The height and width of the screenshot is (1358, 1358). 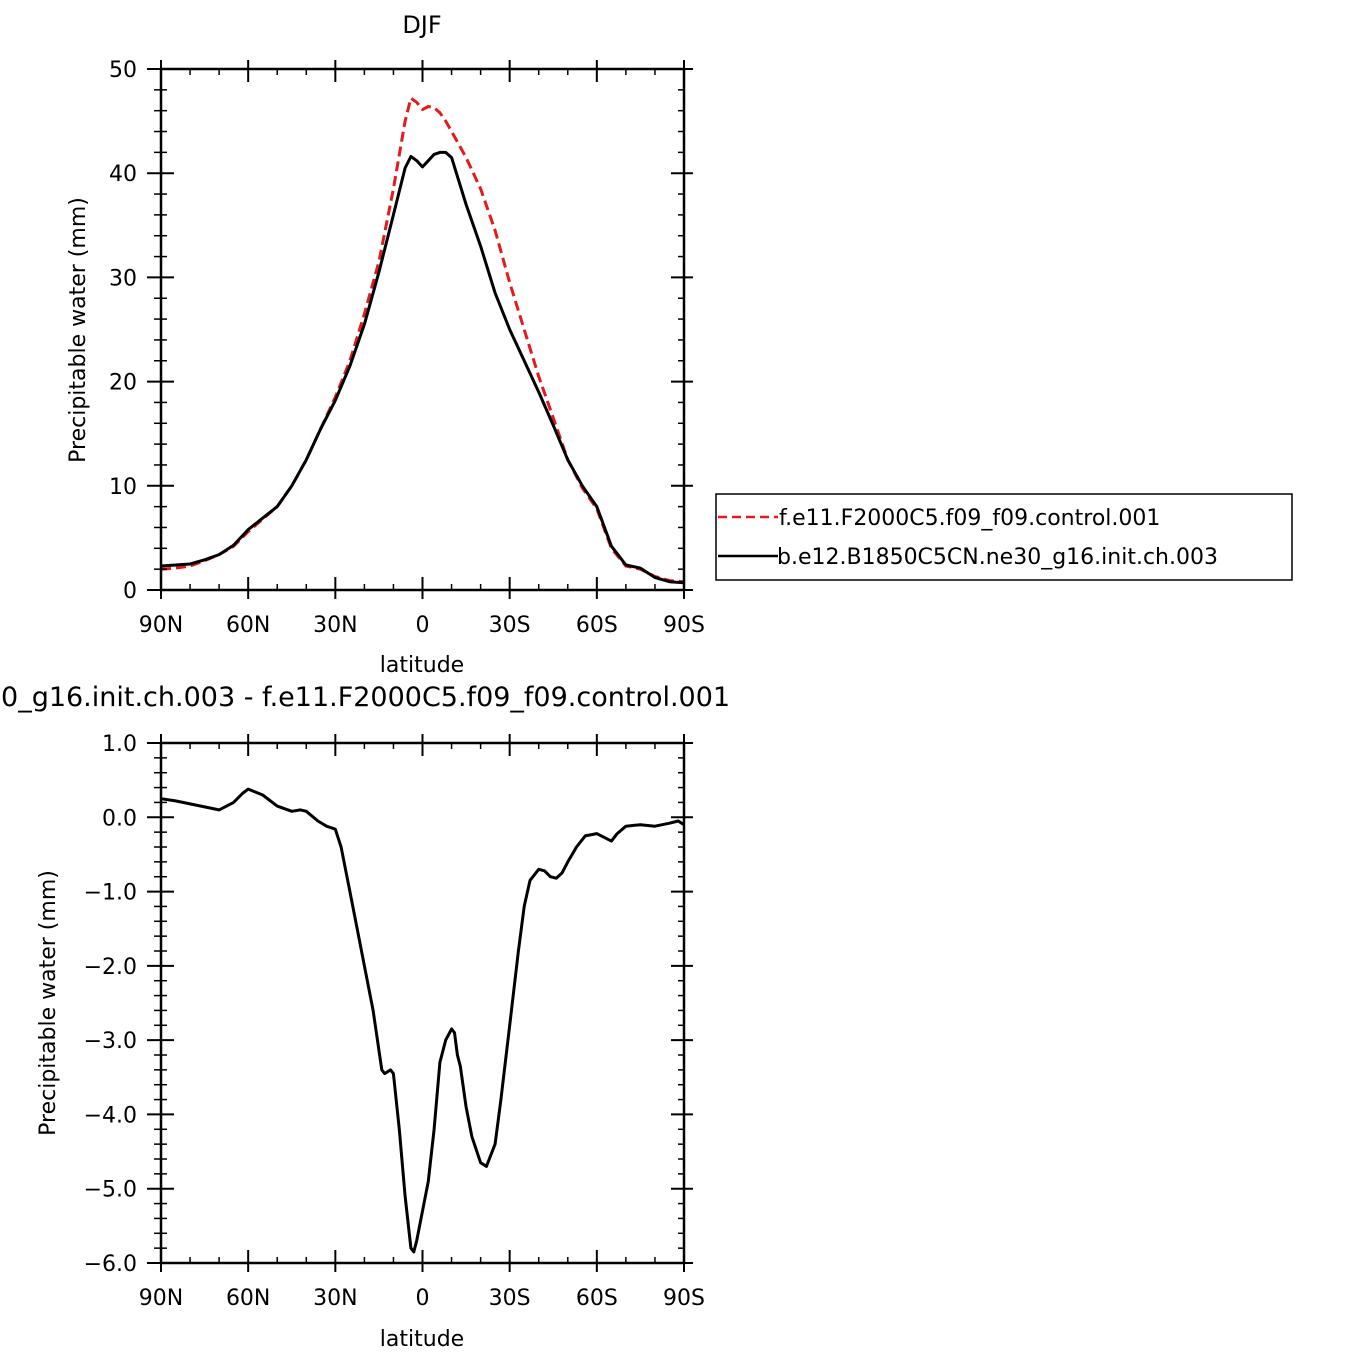 What do you see at coordinates (110, 1264) in the screenshot?
I see `bottom-y-tick-label: −6.0` at bounding box center [110, 1264].